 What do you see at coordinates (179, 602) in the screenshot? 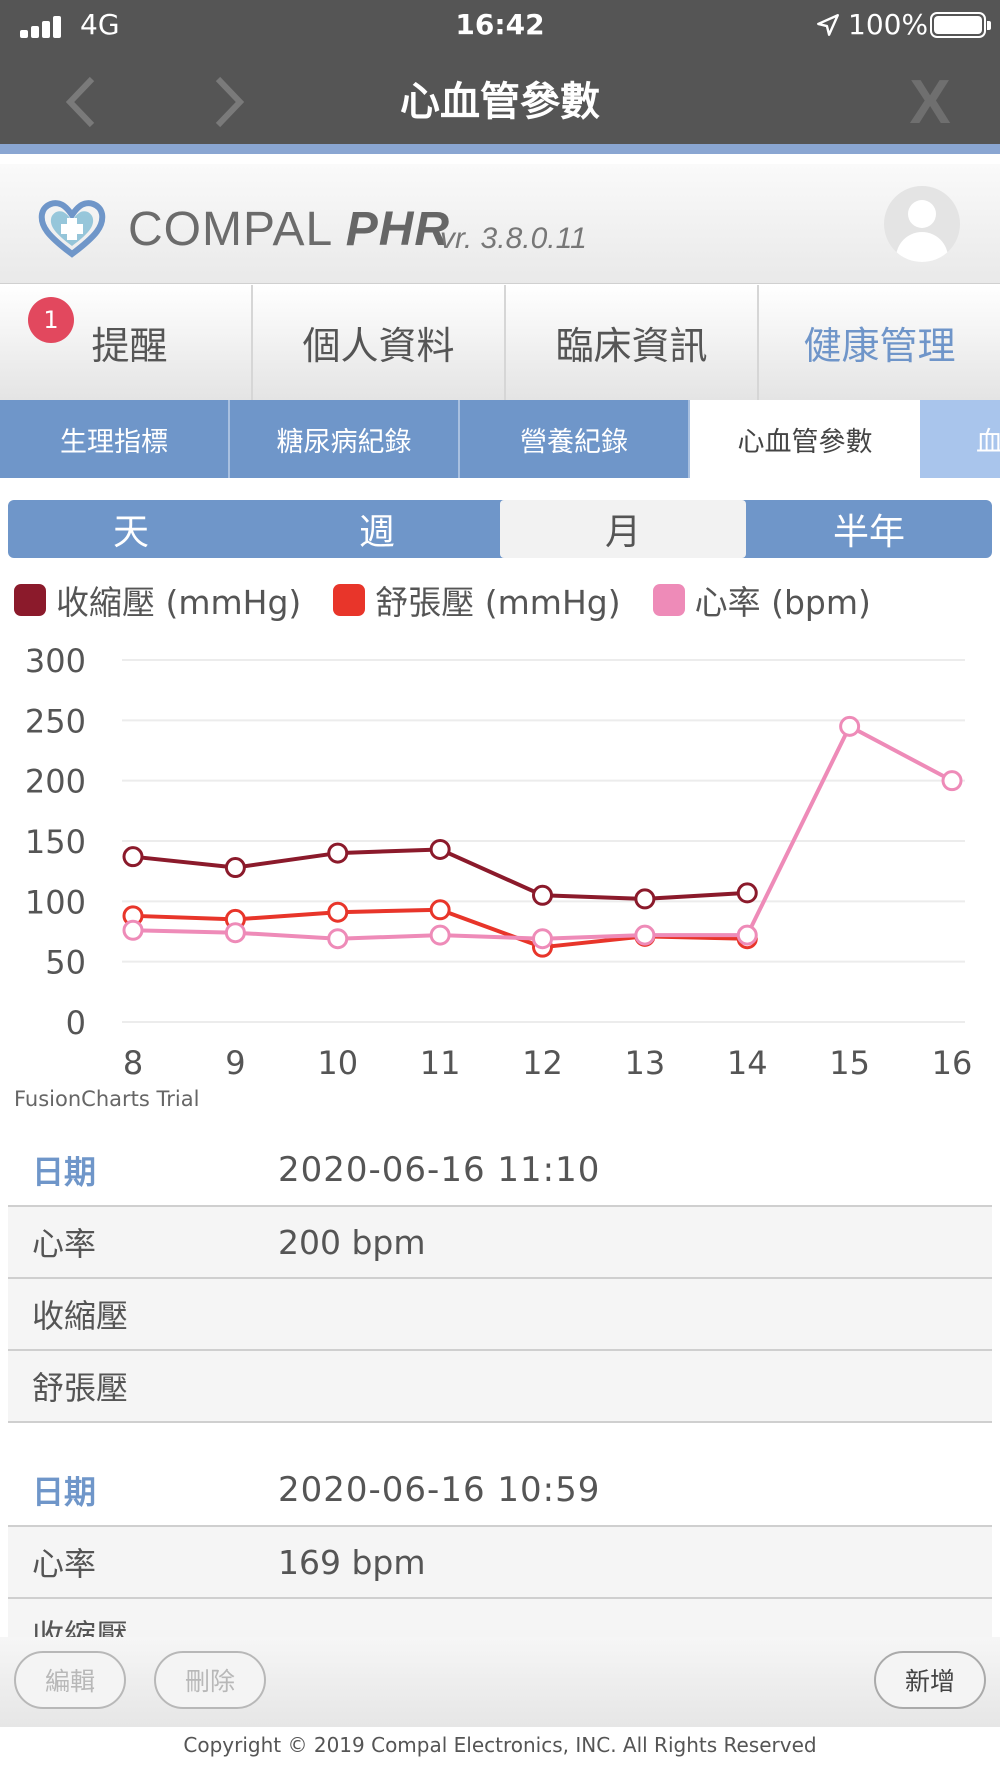
I see `legend-label: 收縮壓 (mmHg)` at bounding box center [179, 602].